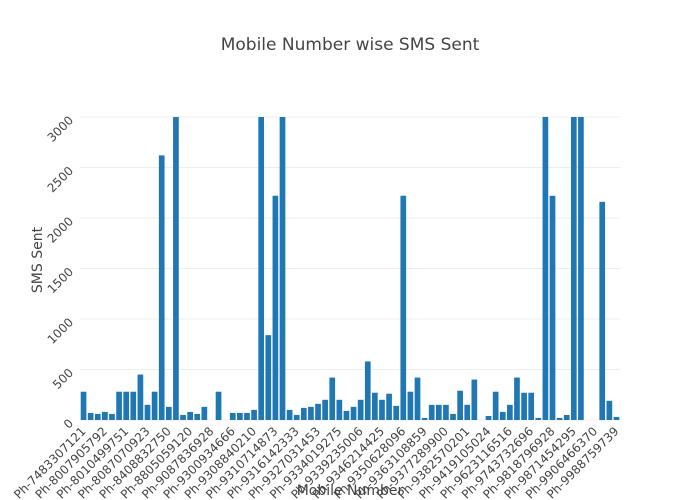  Describe the element at coordinates (60, 330) in the screenshot. I see `y-tick-label: 1000` at that location.